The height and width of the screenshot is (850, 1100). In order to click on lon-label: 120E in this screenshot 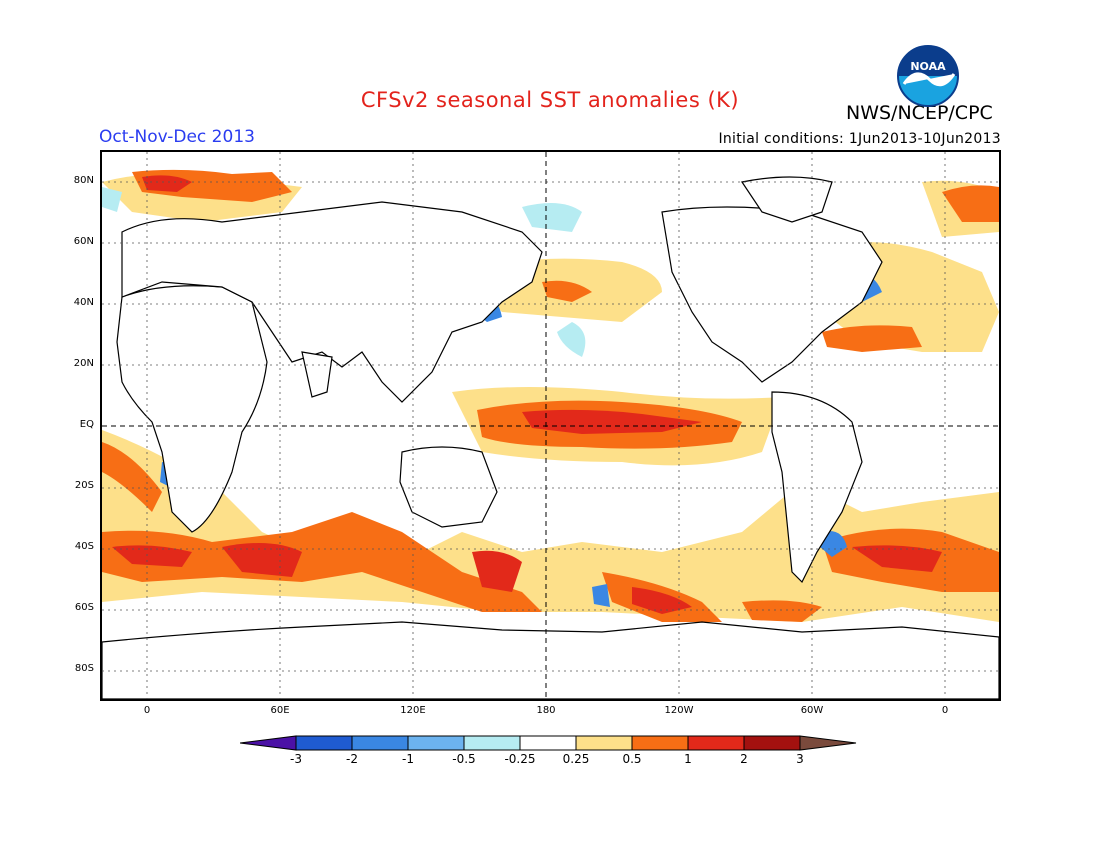, I will do `click(413, 710)`.